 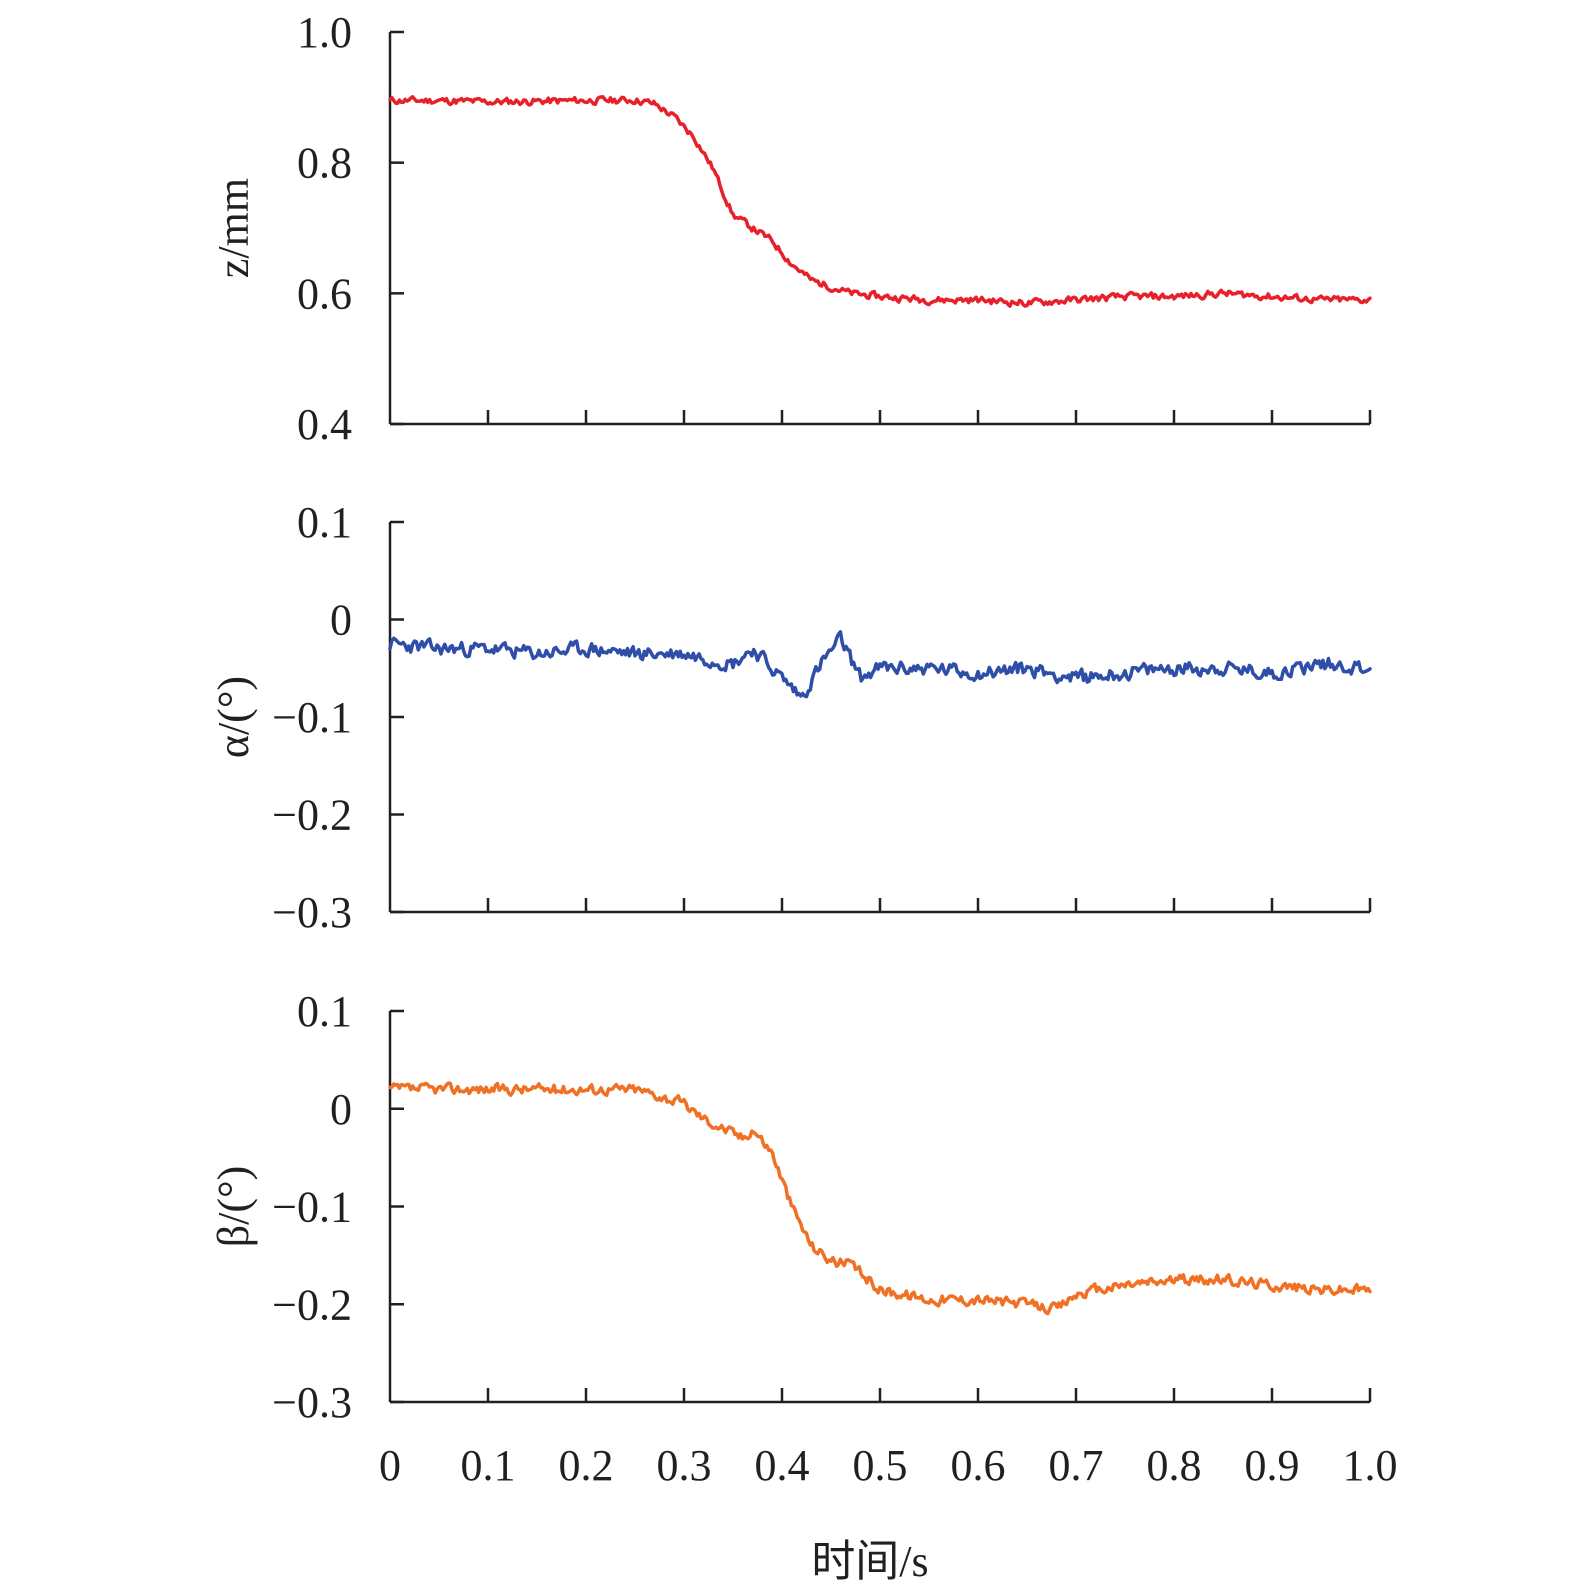 I want to click on x-tick-label: 1.0, so click(x=1370, y=1465).